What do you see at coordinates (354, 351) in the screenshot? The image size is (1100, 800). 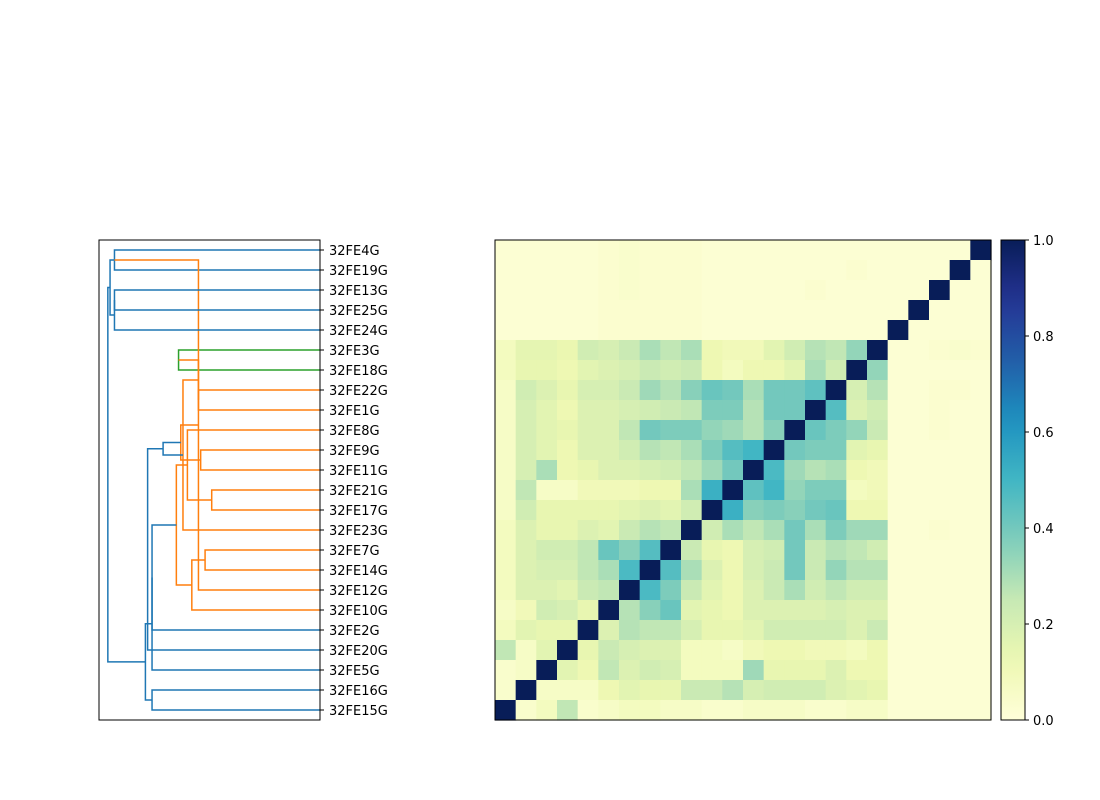 I see `leaf-label: 32FE3G` at bounding box center [354, 351].